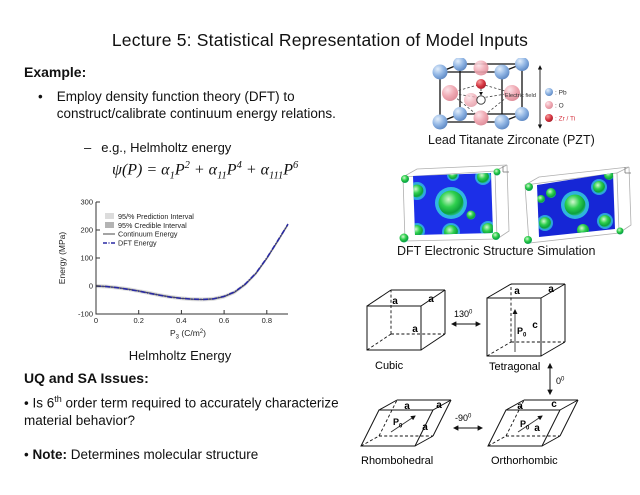 The width and height of the screenshot is (640, 495). I want to click on dft-box2-charge-blobs, so click(575, 204).